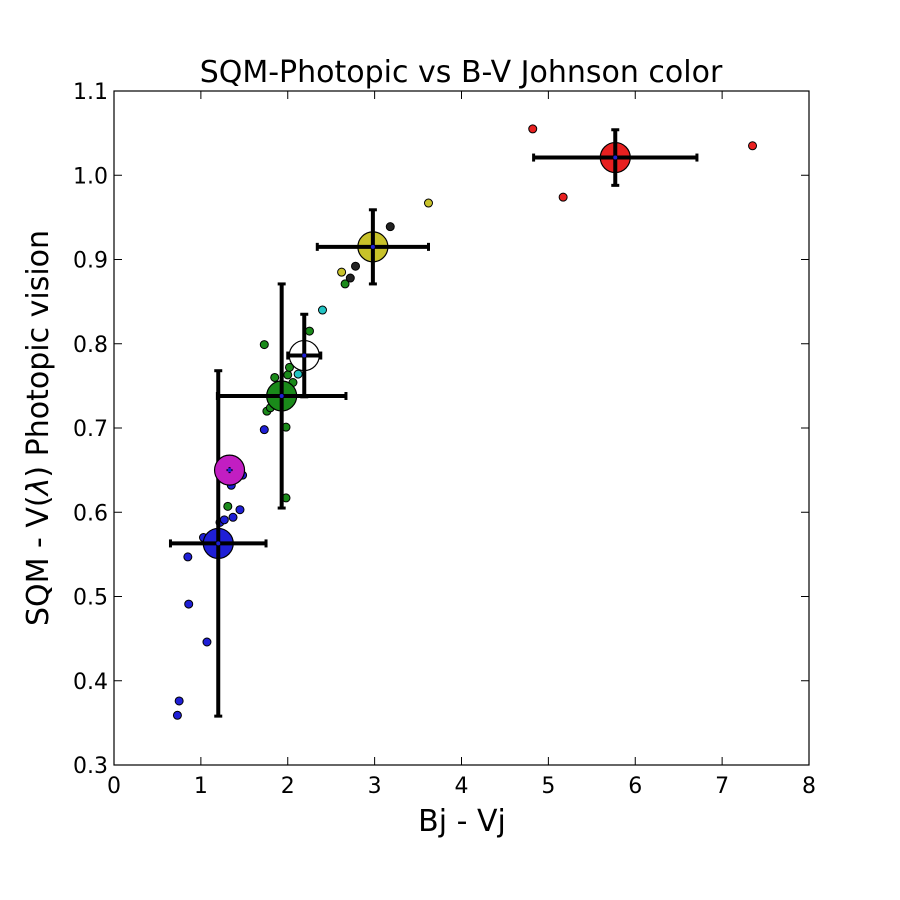 This screenshot has height=900, width=900. Describe the element at coordinates (90, 429) in the screenshot. I see `y-tick-label: 0.7` at that location.